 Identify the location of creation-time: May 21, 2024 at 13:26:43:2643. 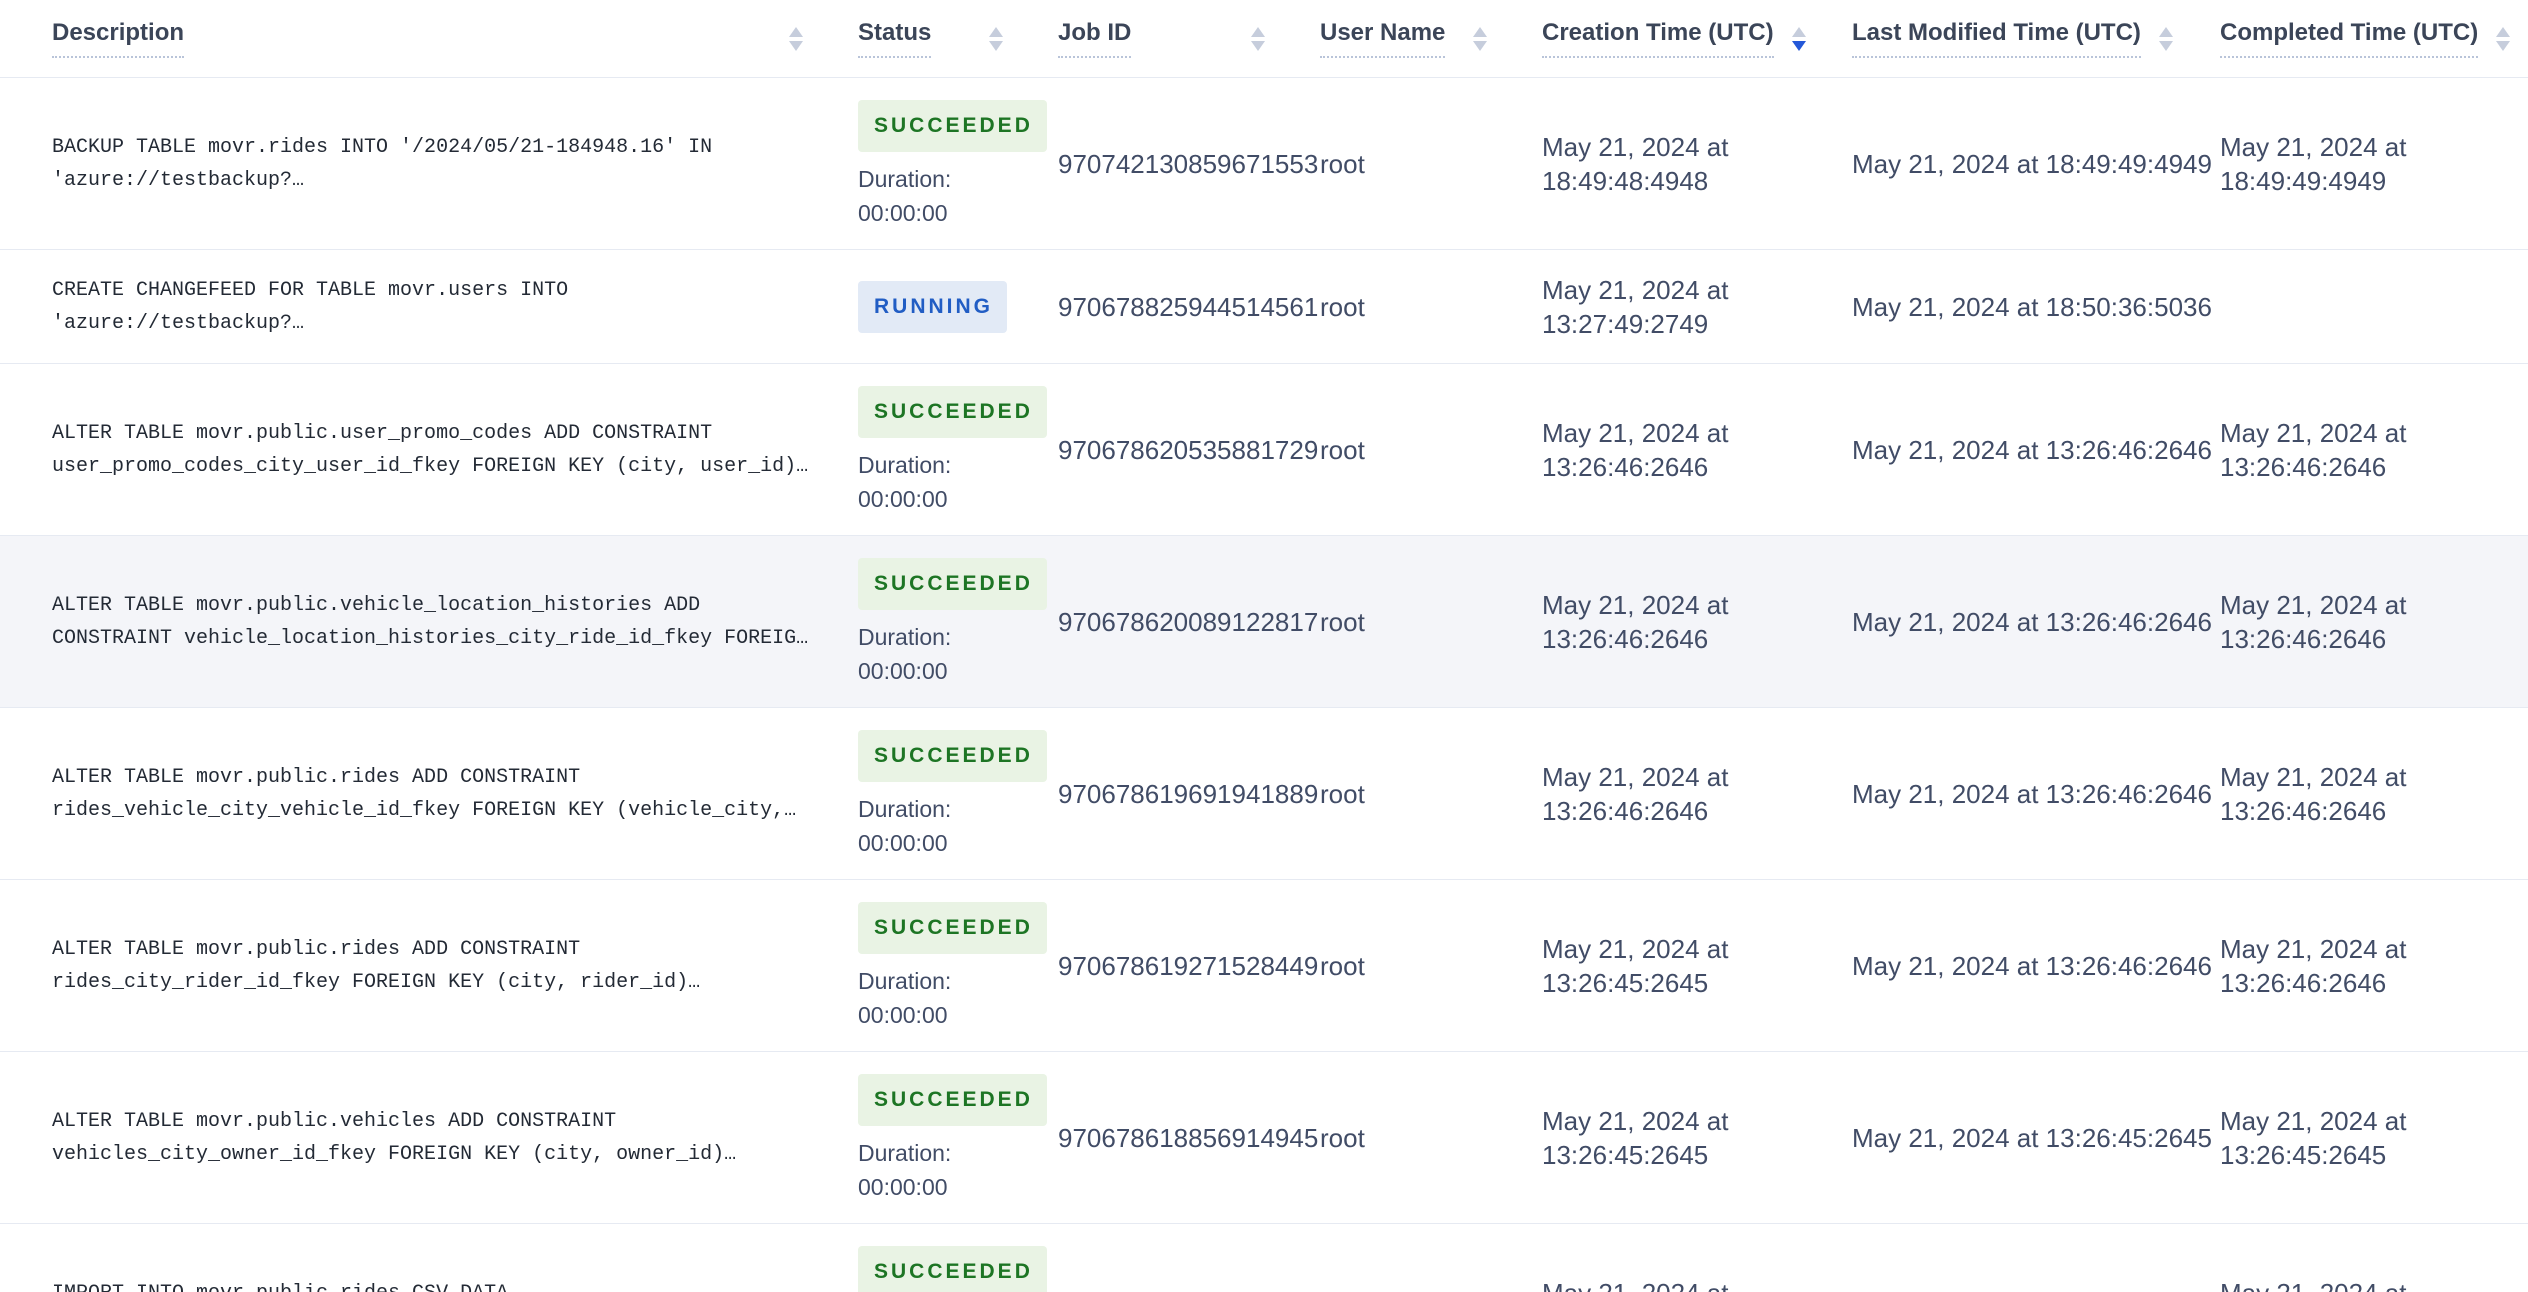
(1697, 1273).